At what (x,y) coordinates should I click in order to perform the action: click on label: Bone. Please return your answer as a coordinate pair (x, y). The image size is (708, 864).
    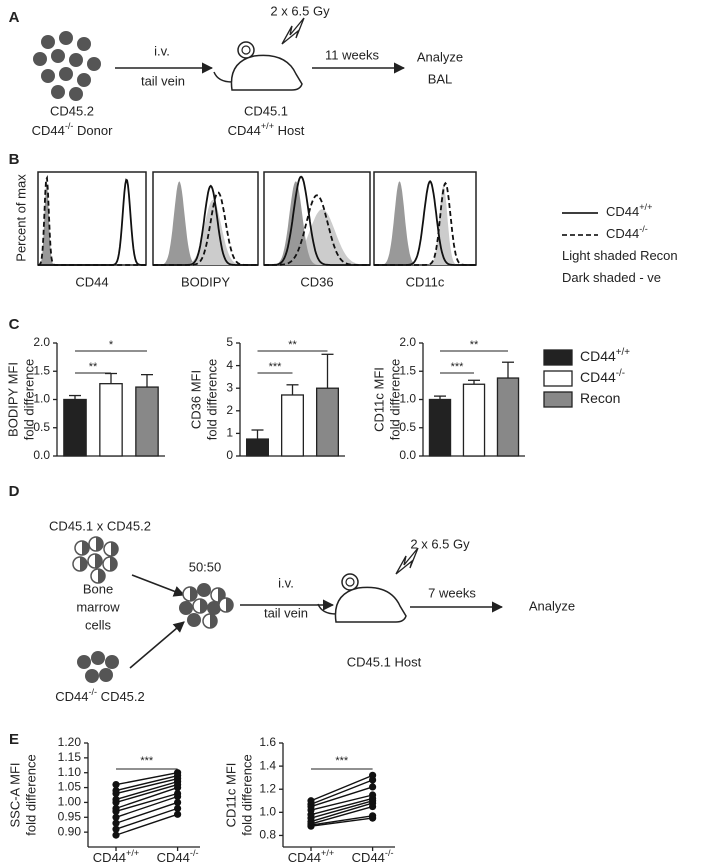
    Looking at the image, I should click on (98, 588).